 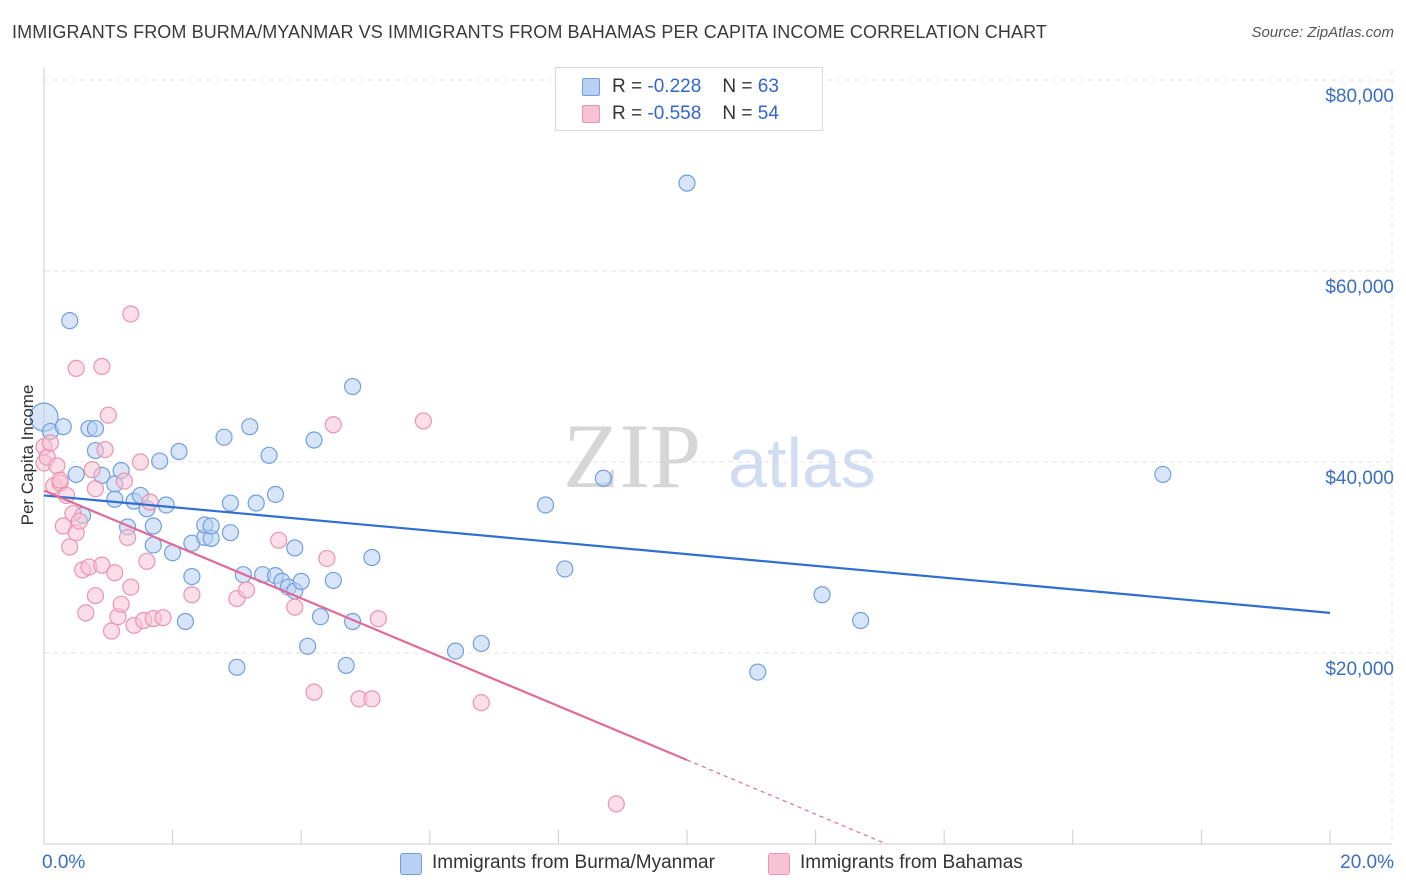 What do you see at coordinates (768, 113) in the screenshot?
I see `n-value: 54` at bounding box center [768, 113].